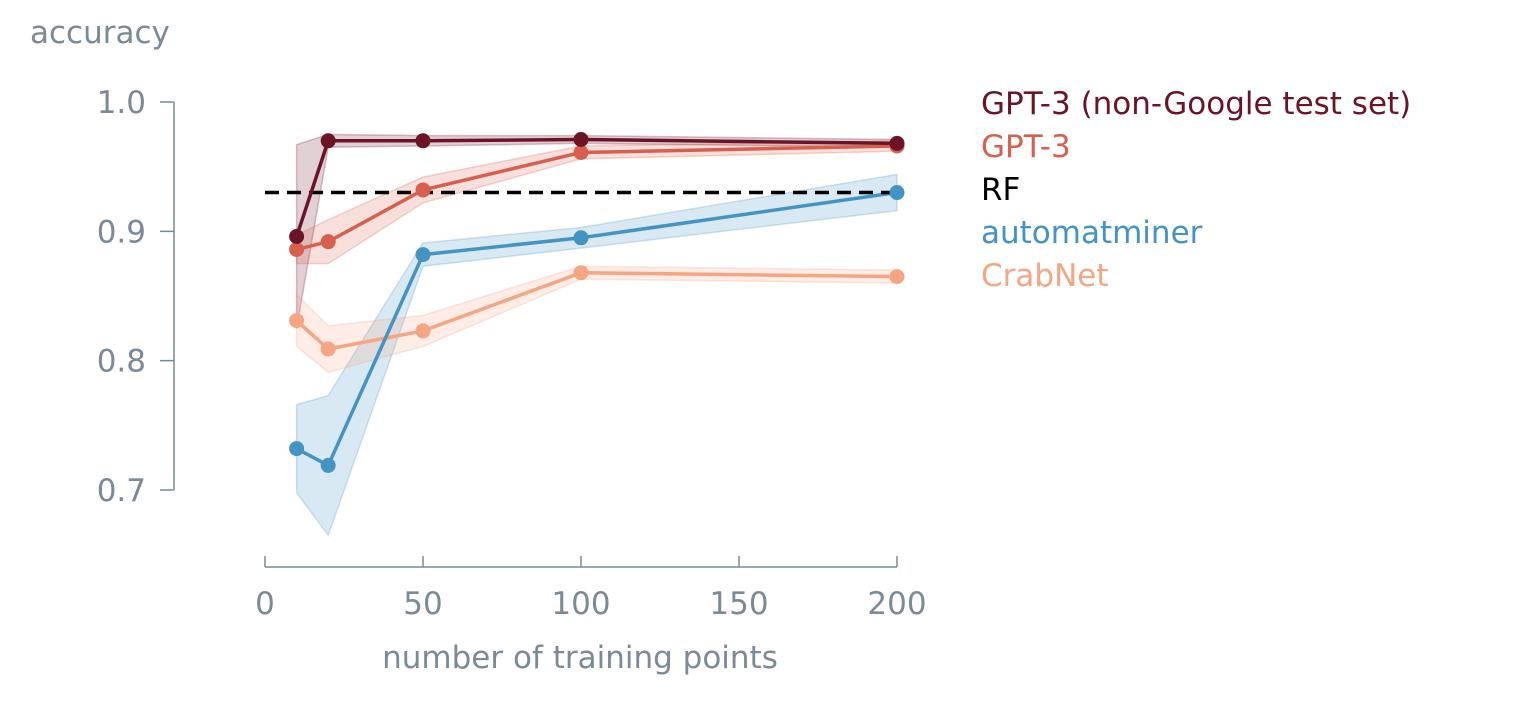  What do you see at coordinates (580, 658) in the screenshot?
I see `x-axis-label: number of training points` at bounding box center [580, 658].